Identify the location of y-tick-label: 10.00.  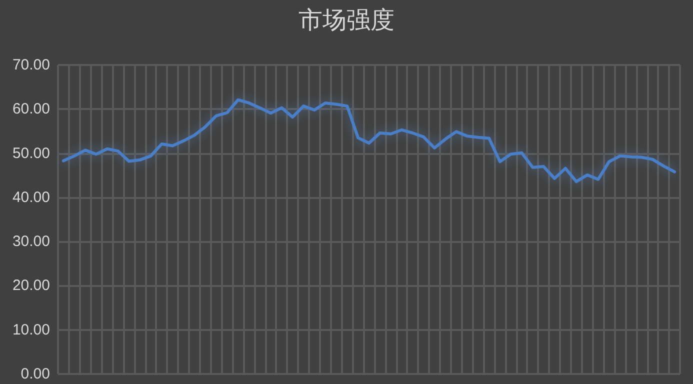
(31, 329).